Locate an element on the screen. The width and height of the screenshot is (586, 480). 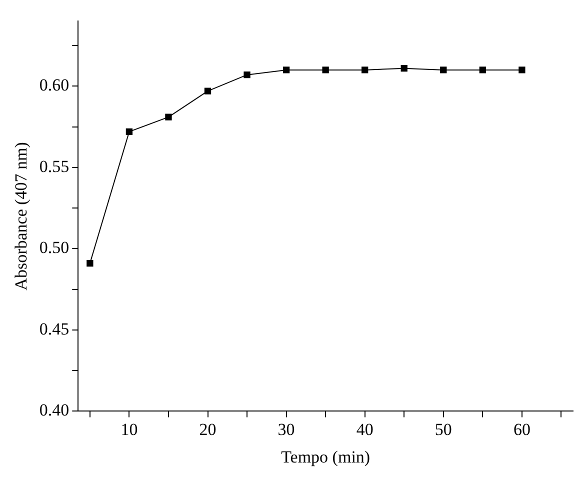
x-tick-label: 10 is located at coordinates (129, 429).